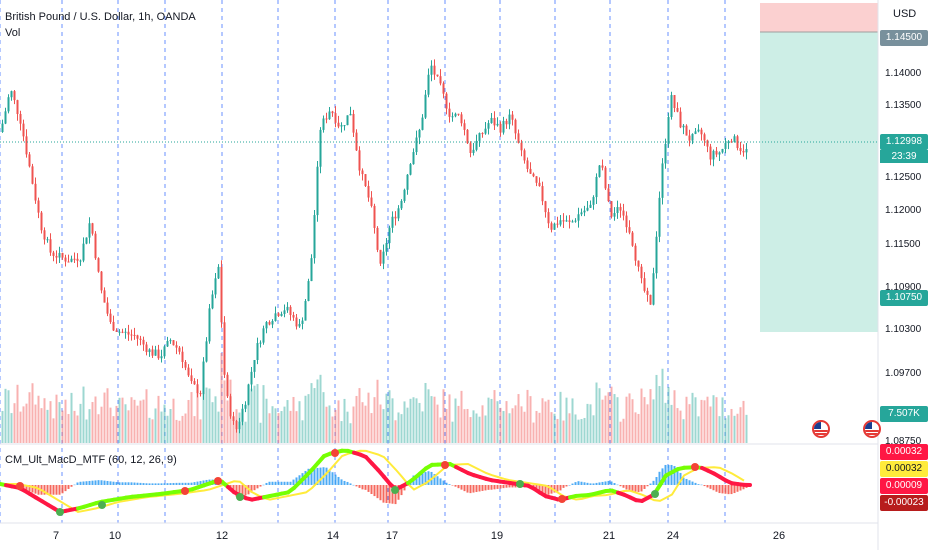 The height and width of the screenshot is (550, 932). I want to click on time-axis: 7 10 12 14 17 19 21 24 26, so click(419, 536).